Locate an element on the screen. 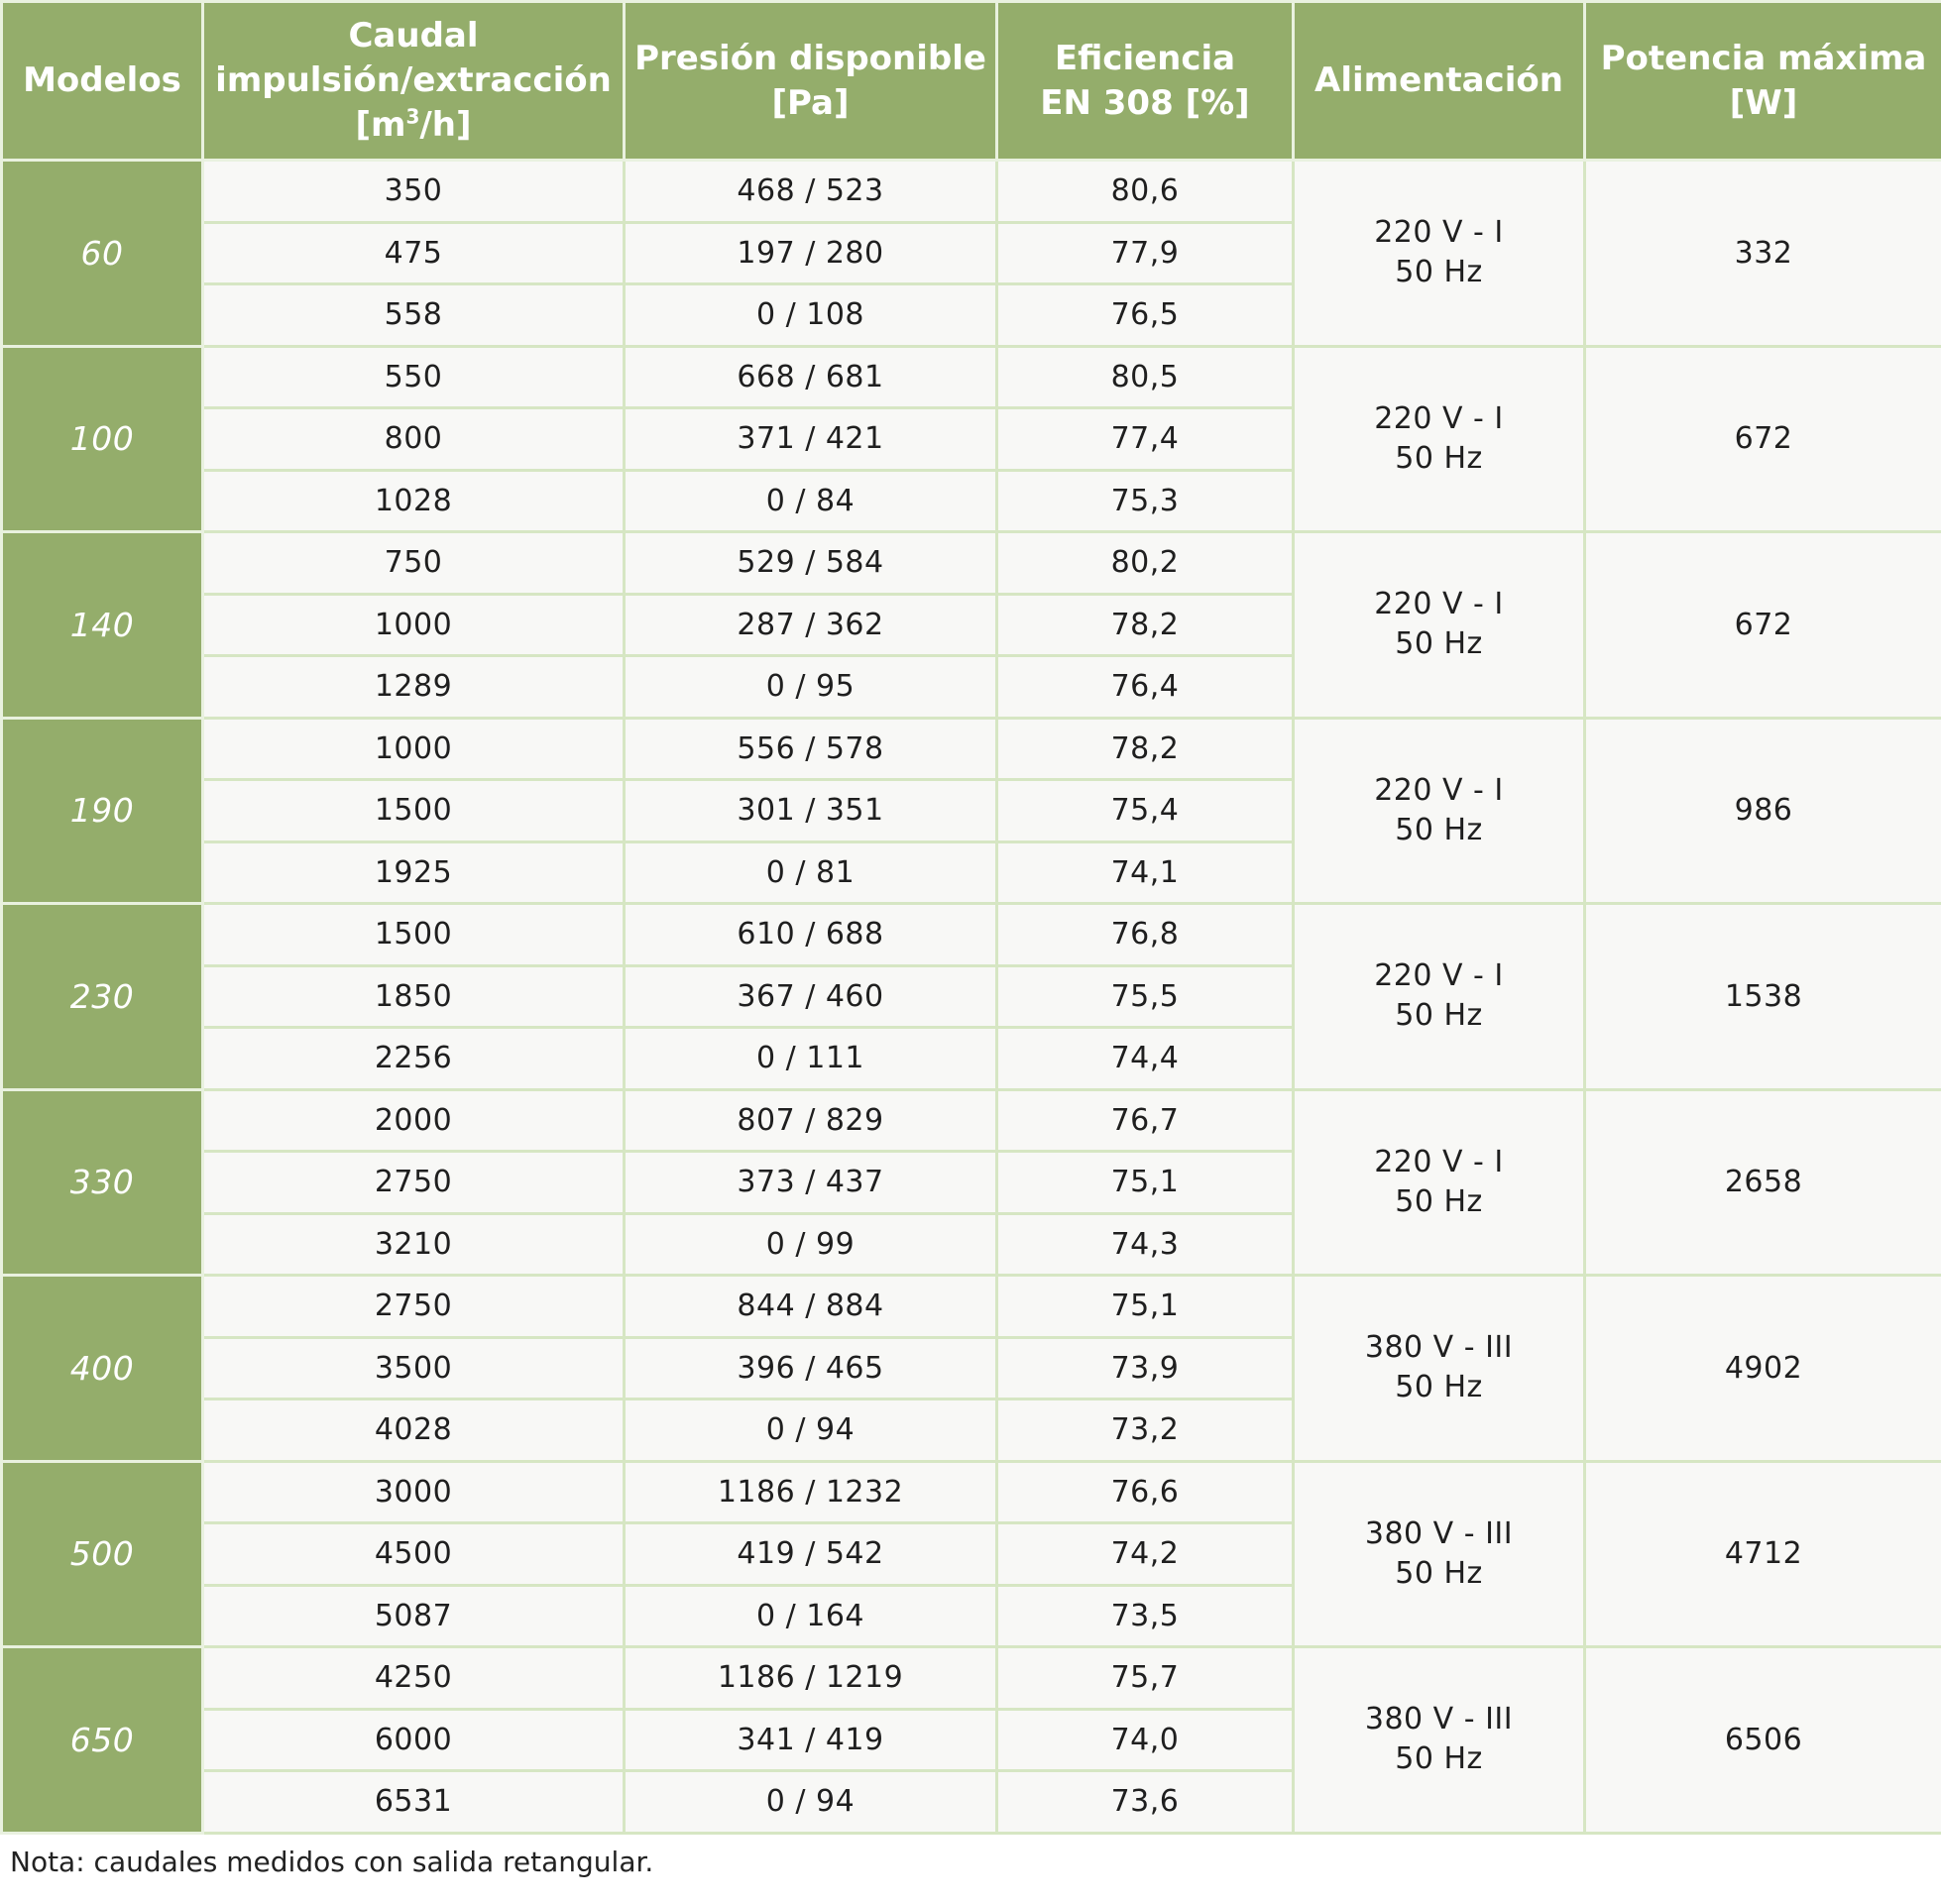 This screenshot has height=1904, width=1941. power-cell: 6506 is located at coordinates (1762, 1740).